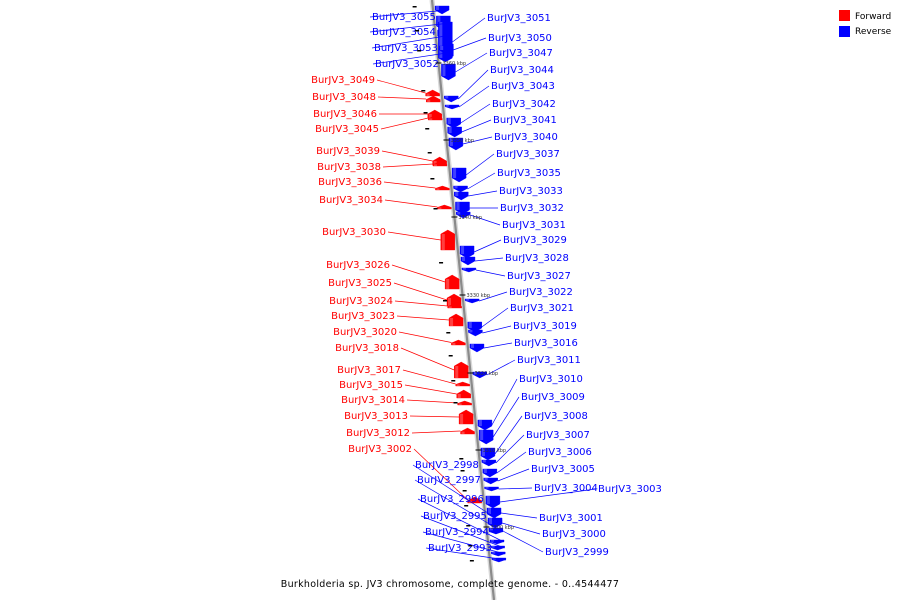 This screenshot has height=600, width=900. Describe the element at coordinates (347, 129) in the screenshot. I see `gene-label: BurJV3_3045` at that location.